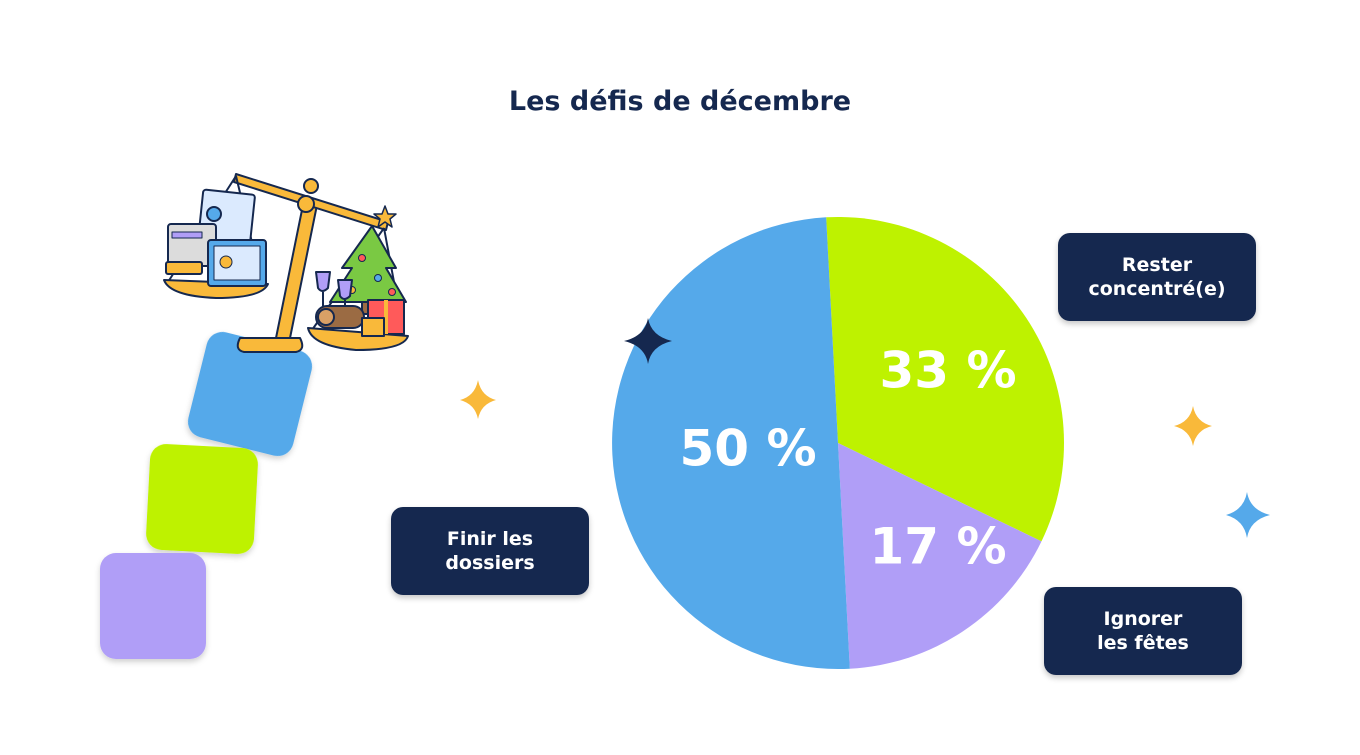  I want to click on lavender-block, so click(153, 606).